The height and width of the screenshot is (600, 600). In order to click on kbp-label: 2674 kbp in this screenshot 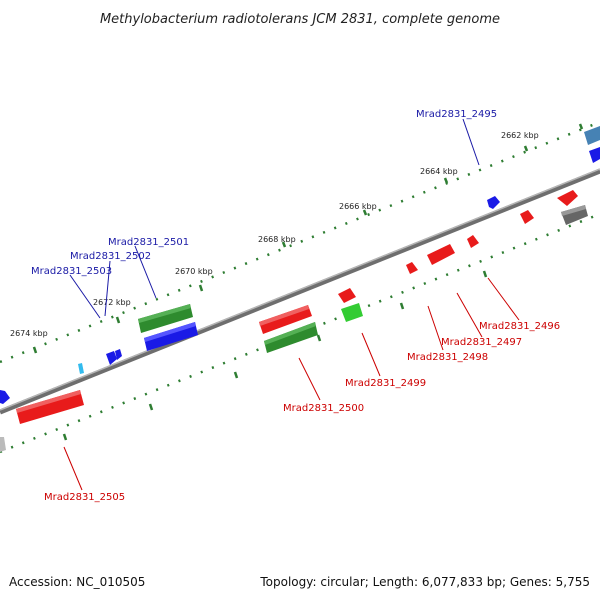, I will do `click(29, 333)`.